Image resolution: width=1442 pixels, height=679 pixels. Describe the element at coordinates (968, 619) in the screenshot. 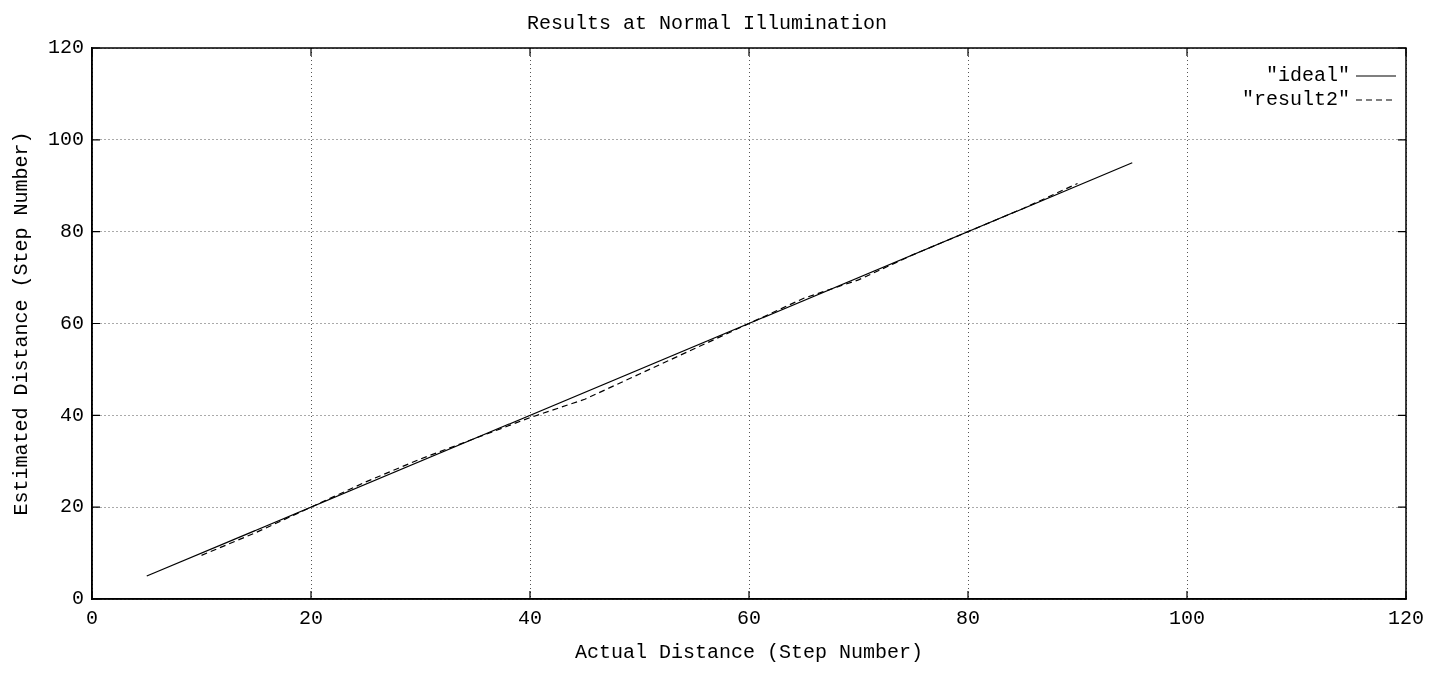

I see `x-tick-label: 80` at that location.